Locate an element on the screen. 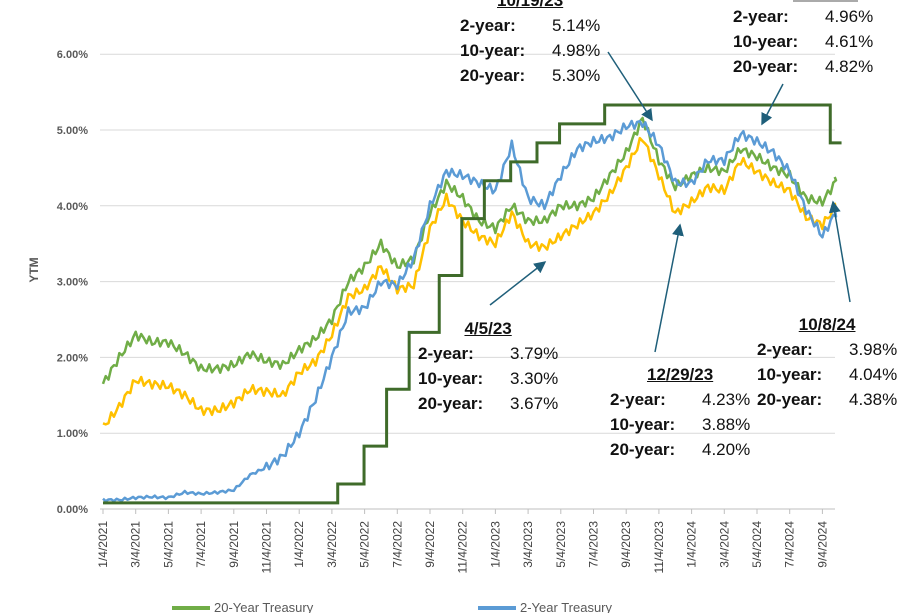 Image resolution: width=905 pixels, height=613 pixels. annotation-value: 4.04% is located at coordinates (873, 374).